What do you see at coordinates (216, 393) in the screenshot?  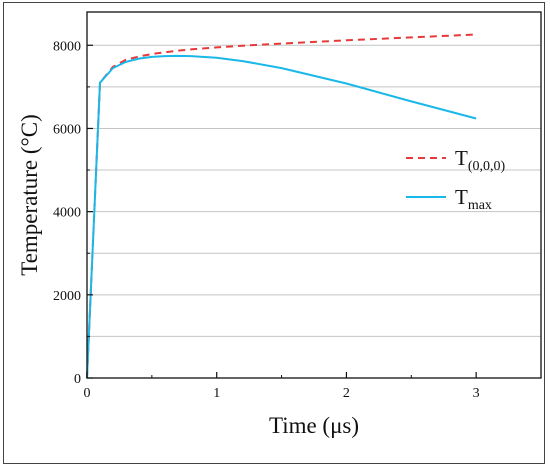 I see `x-tick-label: 1` at bounding box center [216, 393].